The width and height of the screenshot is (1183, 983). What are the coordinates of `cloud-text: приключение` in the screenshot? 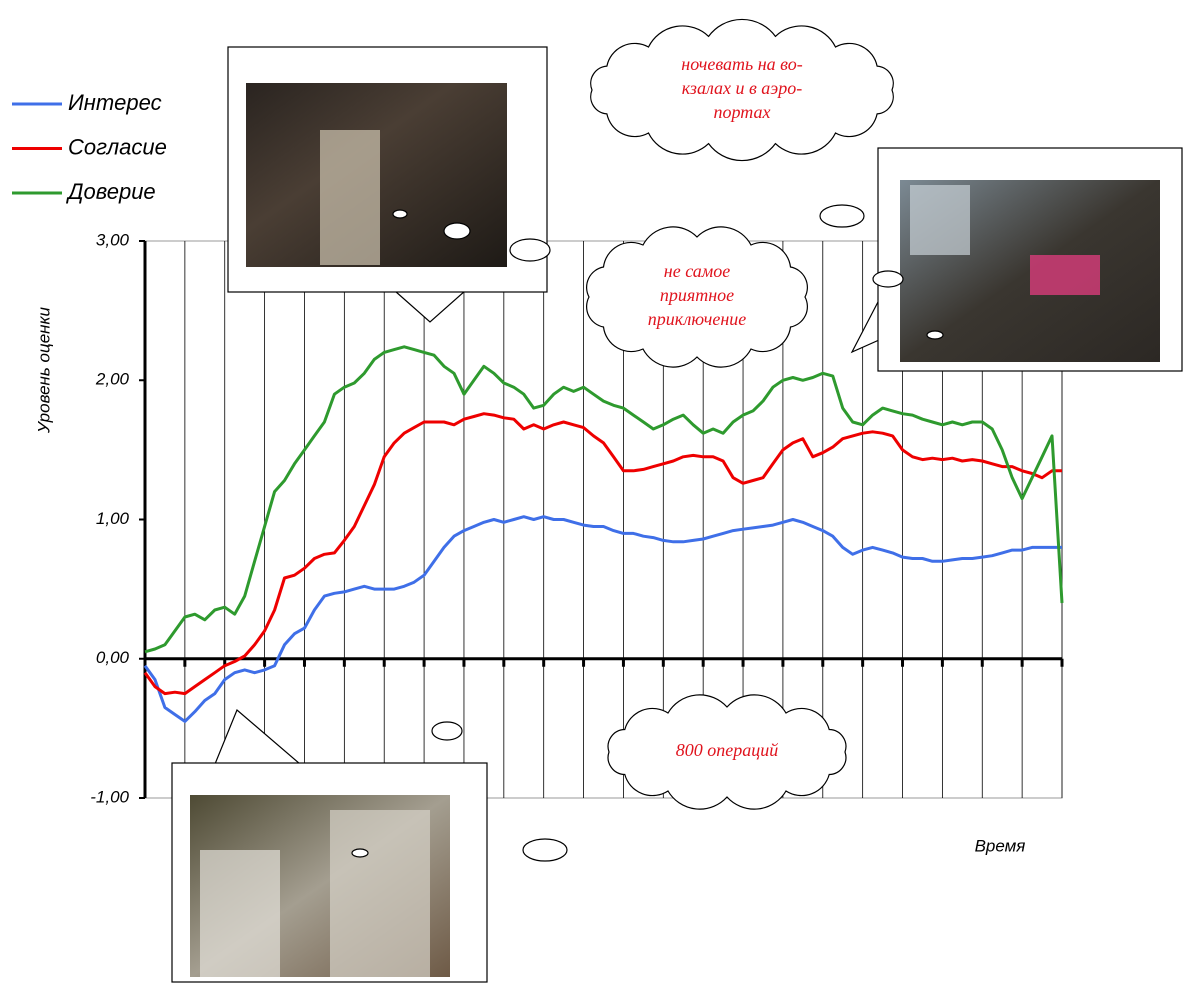 It's located at (697, 319).